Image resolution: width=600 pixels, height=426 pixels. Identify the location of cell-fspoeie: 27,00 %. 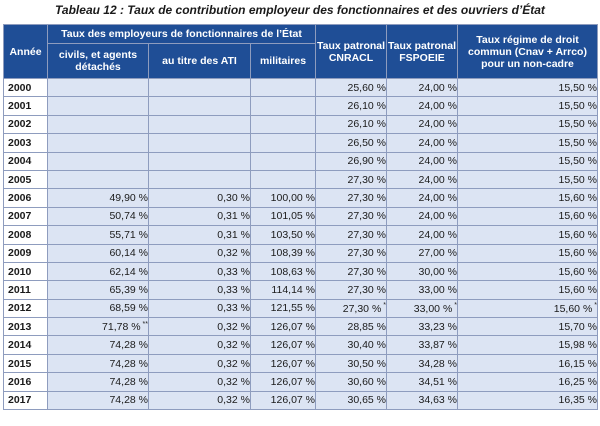
(422, 253).